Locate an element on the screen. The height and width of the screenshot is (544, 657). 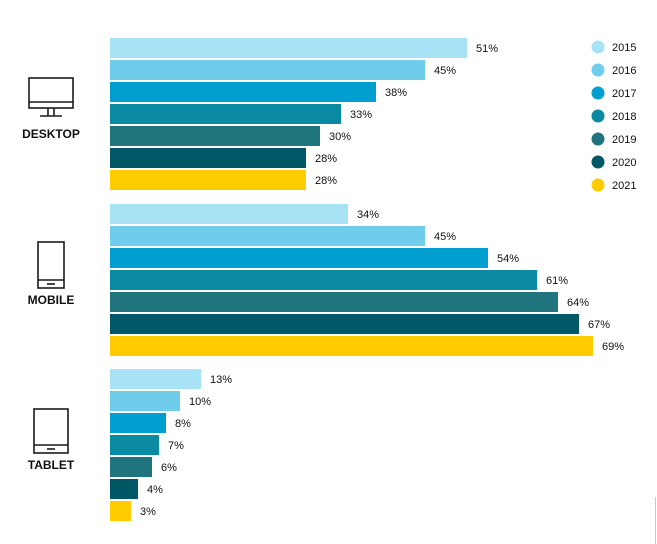
mobile-icon is located at coordinates (51, 265).